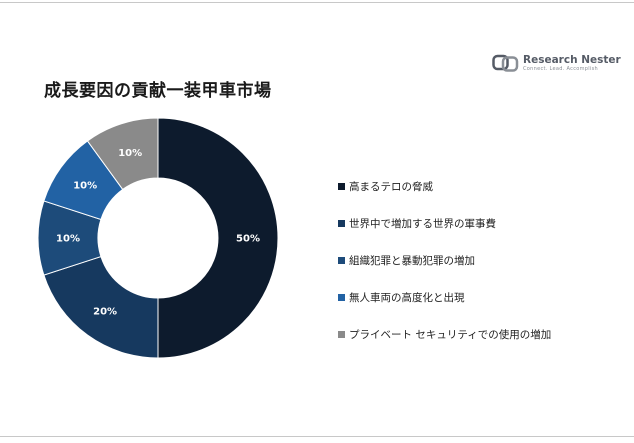  I want to click on legend-label-4: 無人車両の高度化と出現, so click(407, 298).